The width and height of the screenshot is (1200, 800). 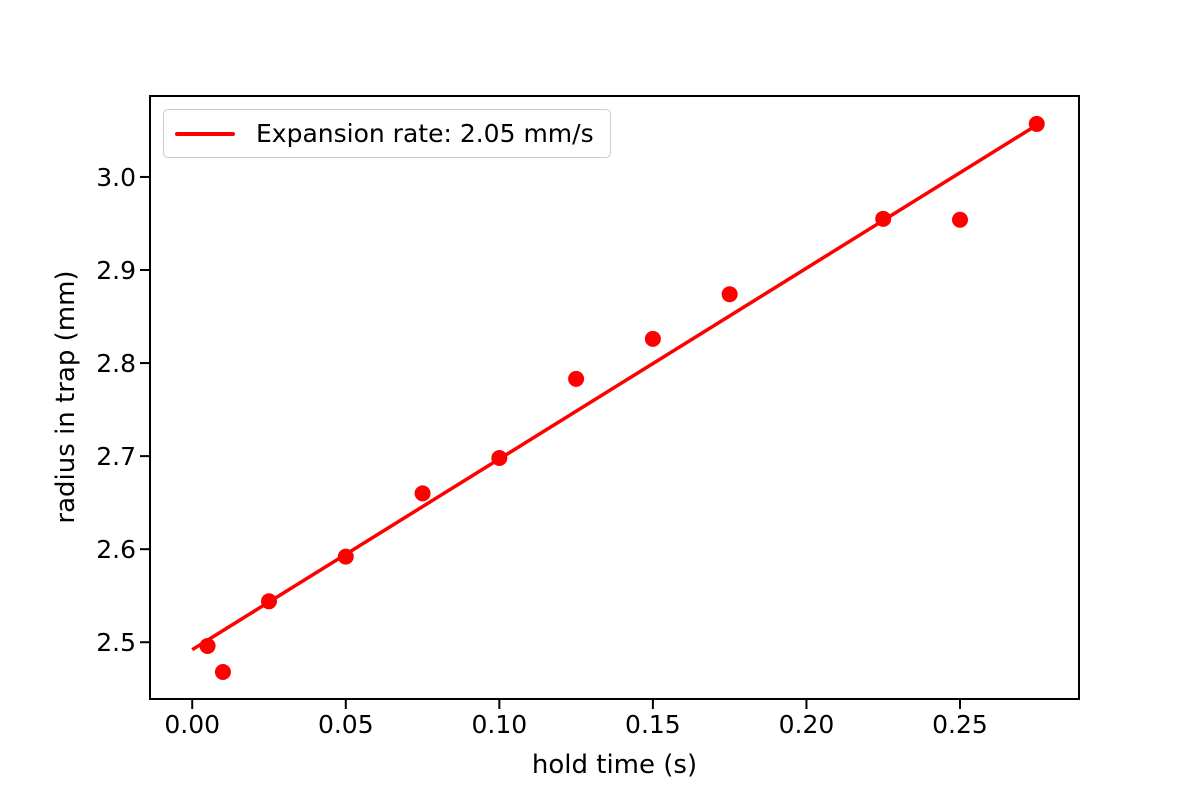 I want to click on y-tick-label: 2.7, so click(x=116, y=456).